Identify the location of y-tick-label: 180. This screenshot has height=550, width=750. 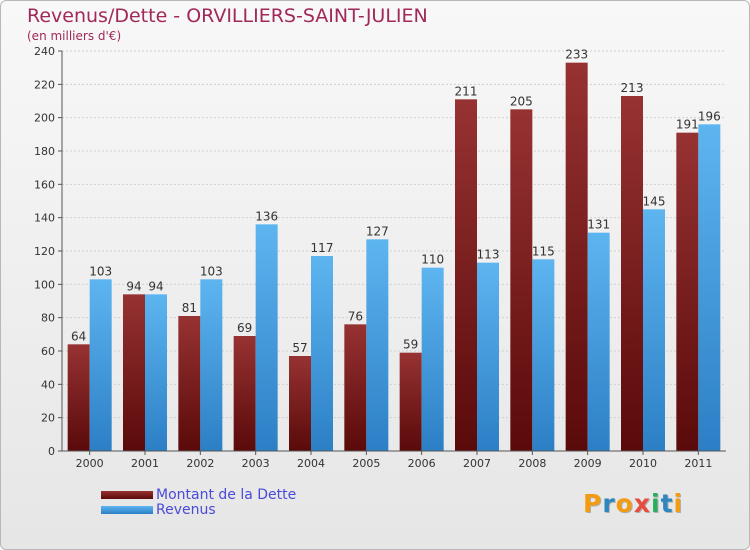
(44, 151).